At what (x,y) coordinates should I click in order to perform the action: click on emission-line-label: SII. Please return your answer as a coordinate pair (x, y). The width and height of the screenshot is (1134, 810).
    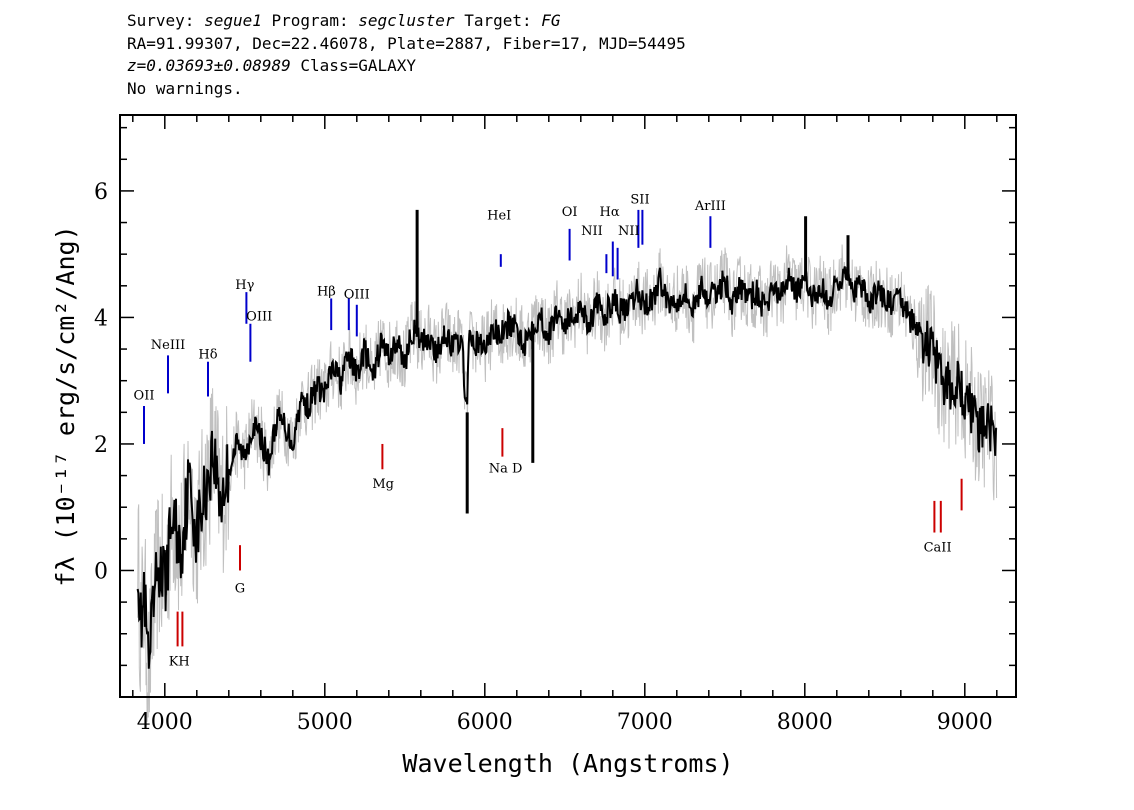
    Looking at the image, I should click on (639, 200).